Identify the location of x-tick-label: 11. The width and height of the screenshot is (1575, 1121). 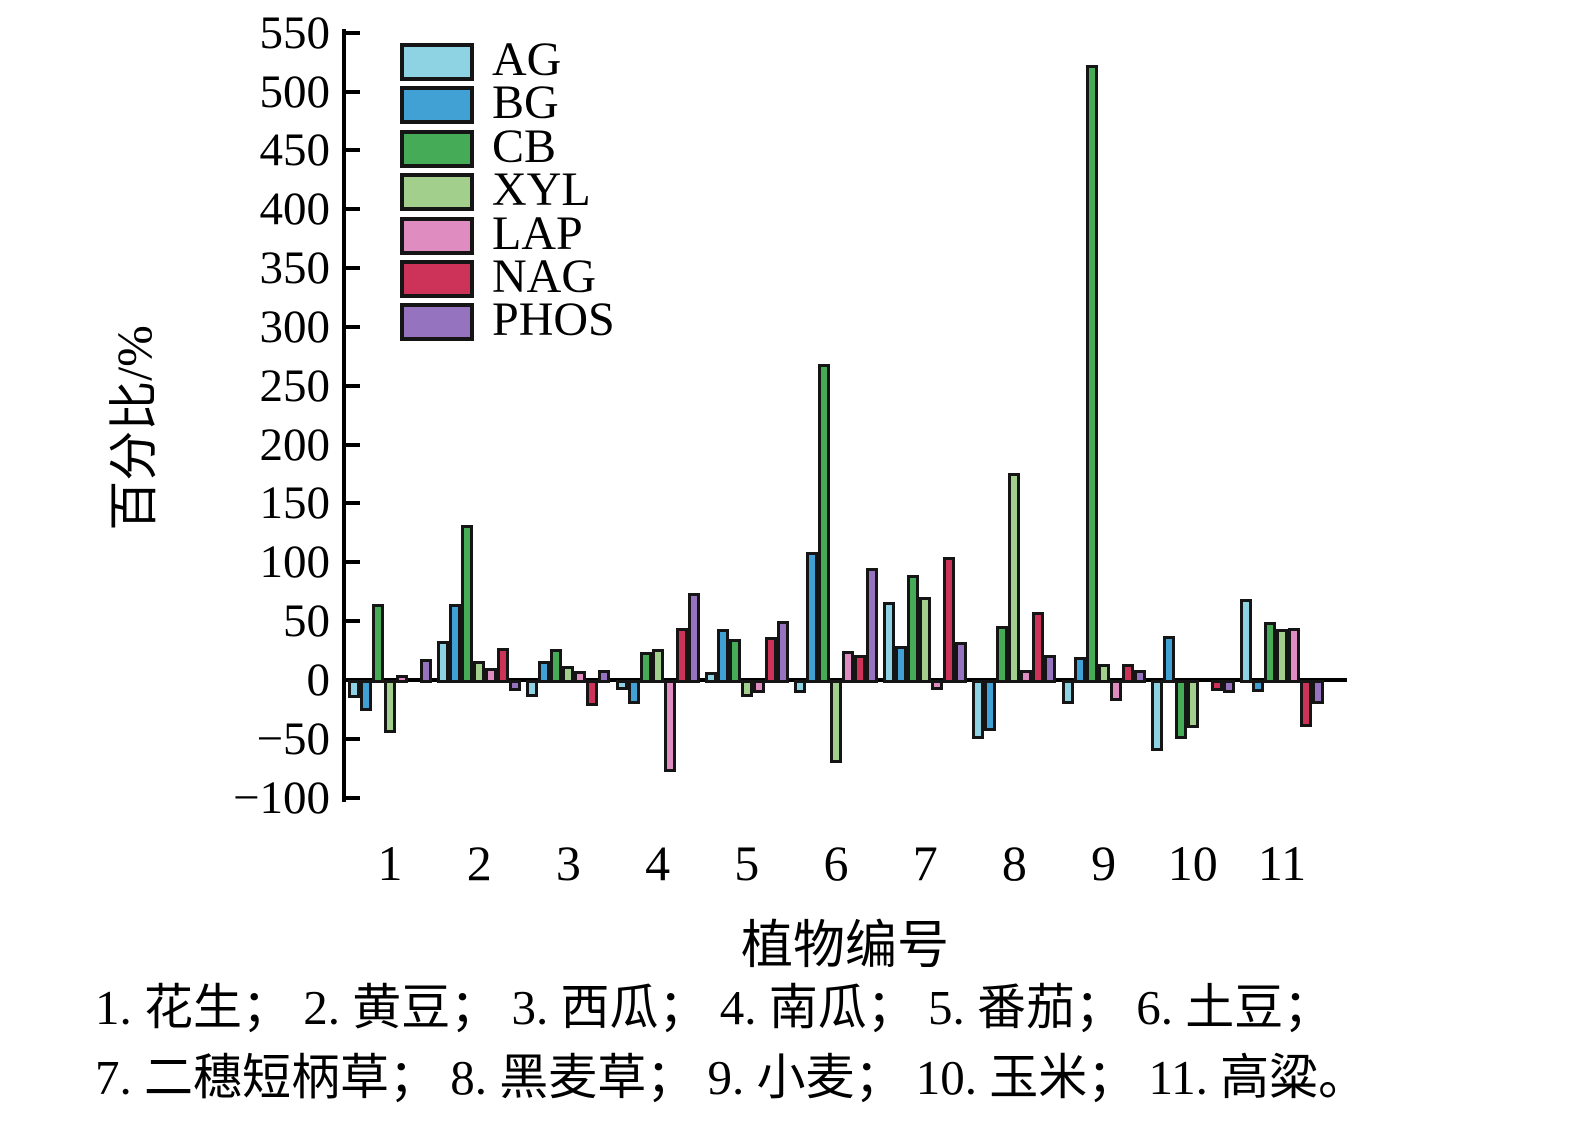
(1282, 863).